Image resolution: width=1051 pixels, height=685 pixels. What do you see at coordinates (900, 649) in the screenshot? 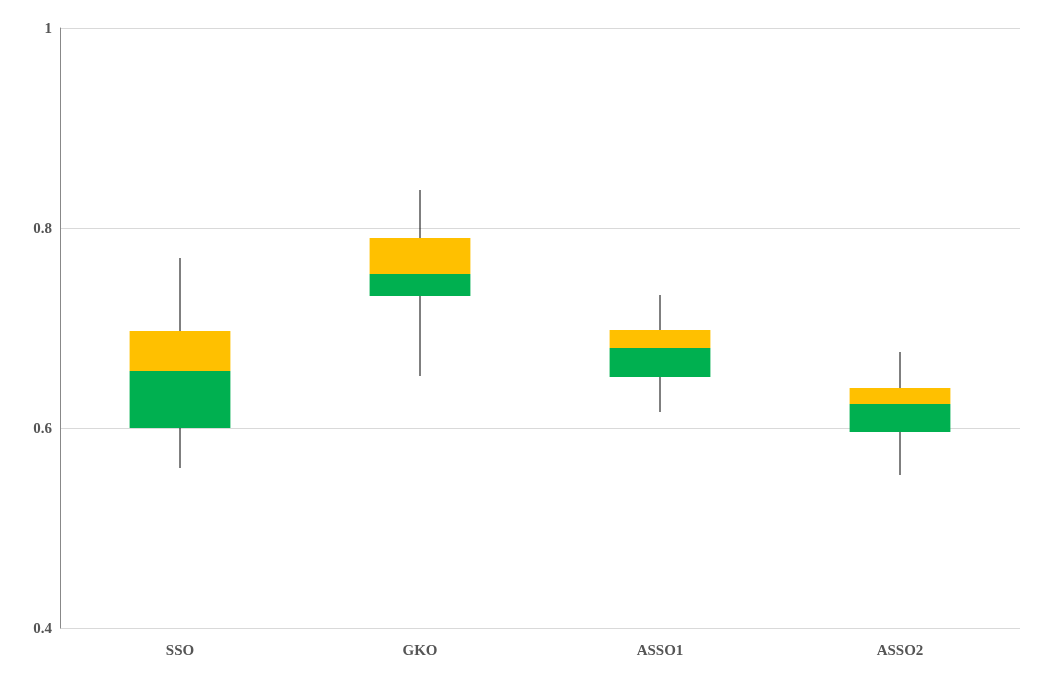
I see `x-tick-label: ASSO2` at bounding box center [900, 649].